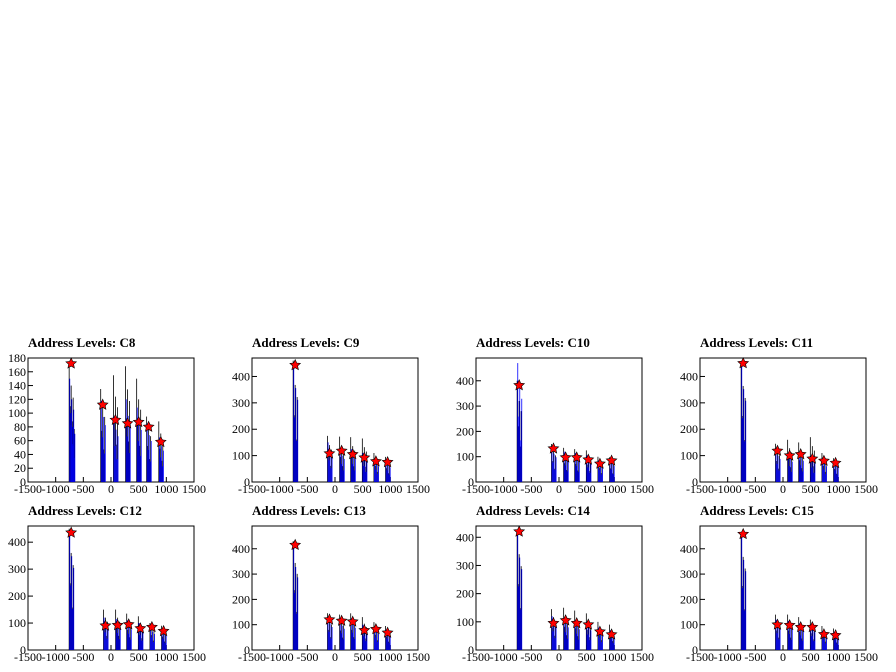 The height and width of the screenshot is (672, 896). Describe the element at coordinates (82, 342) in the screenshot. I see `chart-title: Address Levels: C8` at that location.